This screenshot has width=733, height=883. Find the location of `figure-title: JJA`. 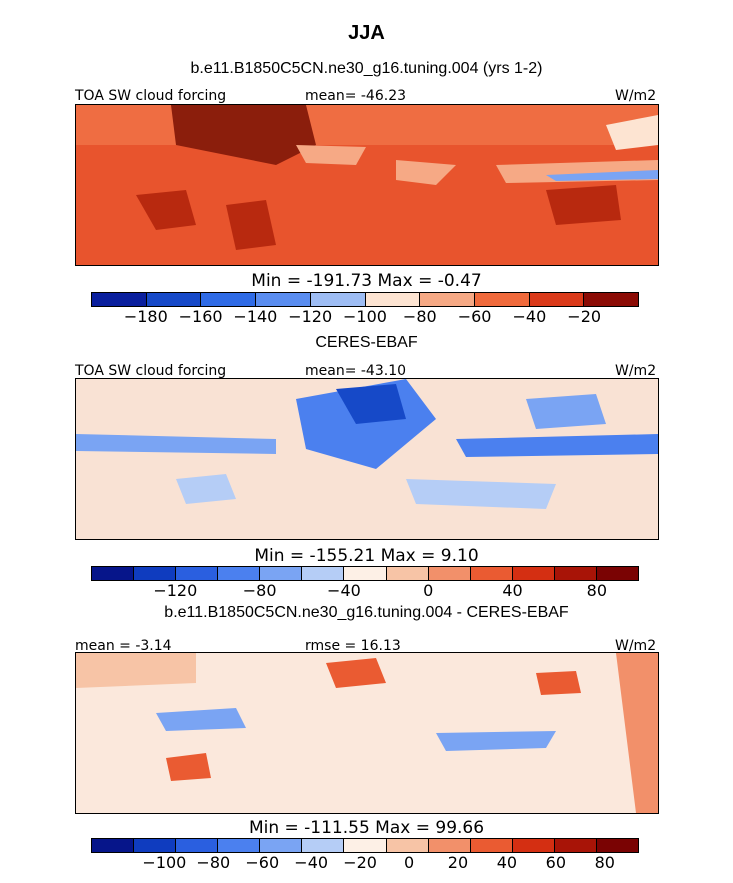

figure-title: JJA is located at coordinates (366, 33).